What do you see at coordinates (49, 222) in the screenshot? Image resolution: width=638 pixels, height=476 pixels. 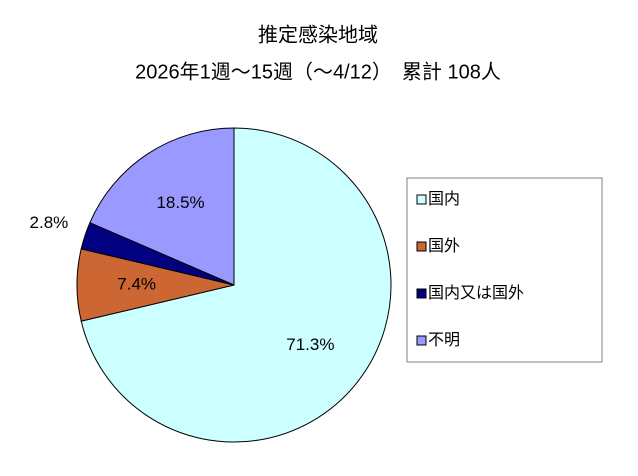 I see `data-label: 2.8%` at bounding box center [49, 222].